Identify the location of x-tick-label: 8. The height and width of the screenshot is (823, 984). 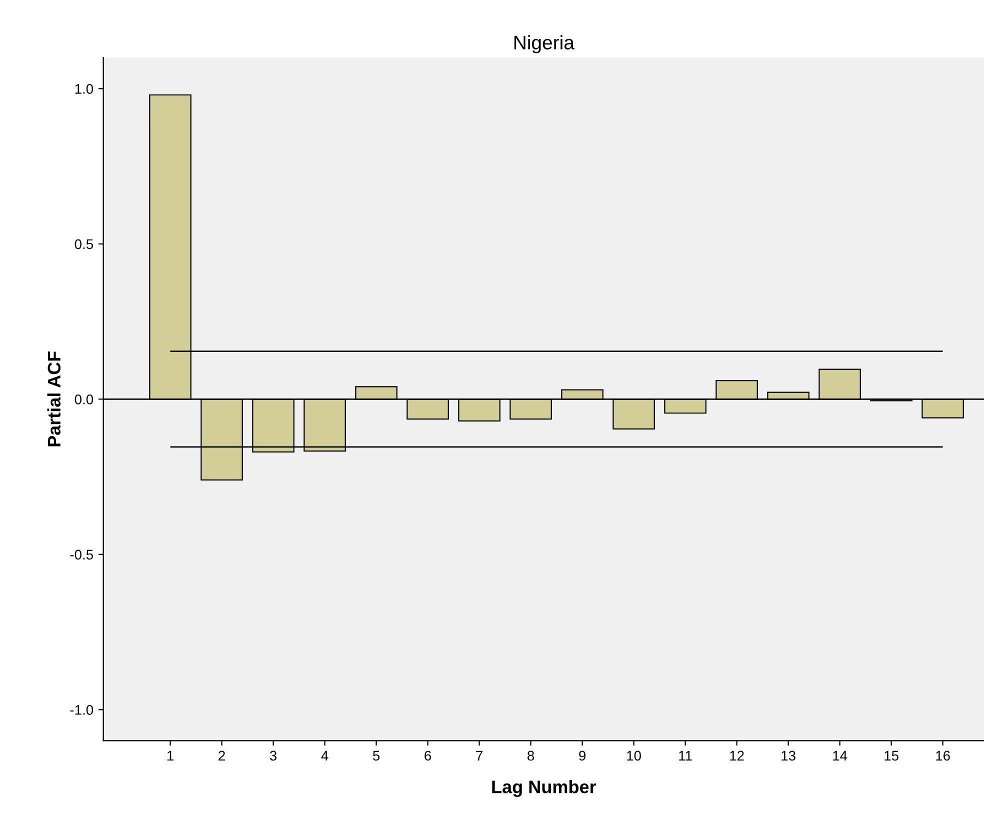
(531, 755).